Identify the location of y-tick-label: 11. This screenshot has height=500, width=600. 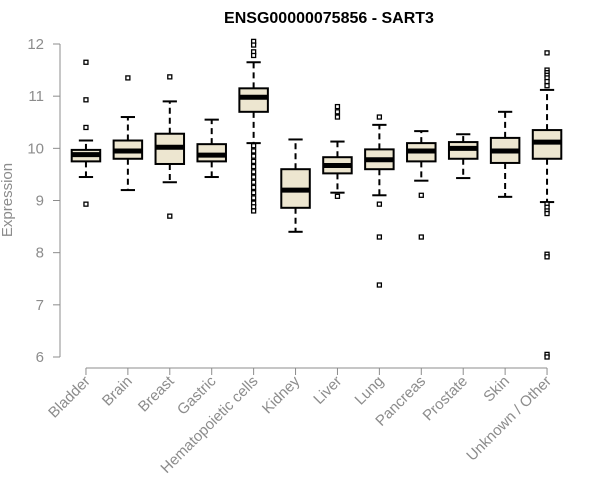
(36, 96).